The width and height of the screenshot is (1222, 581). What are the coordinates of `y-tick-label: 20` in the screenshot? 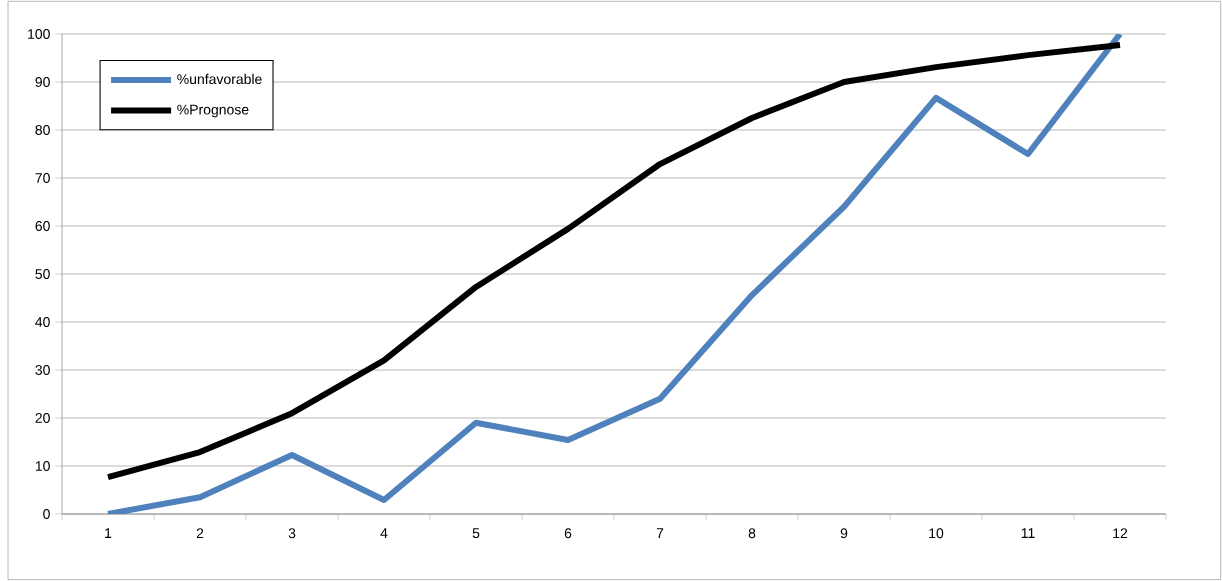 It's located at (42, 418).